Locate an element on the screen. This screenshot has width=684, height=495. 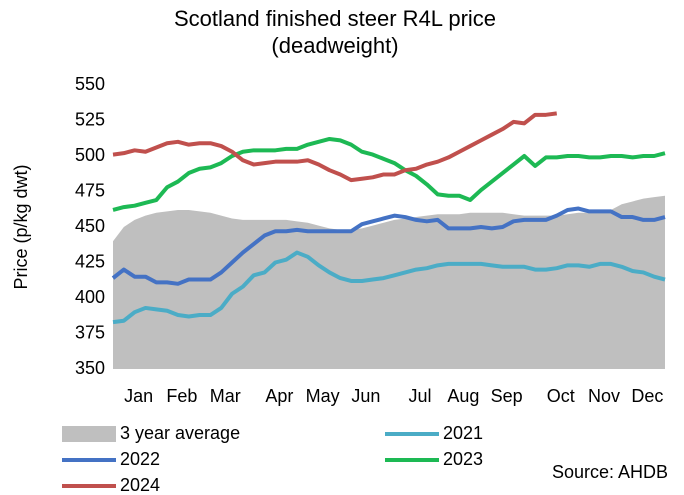
x-tick-label: Jun is located at coordinates (365, 396).